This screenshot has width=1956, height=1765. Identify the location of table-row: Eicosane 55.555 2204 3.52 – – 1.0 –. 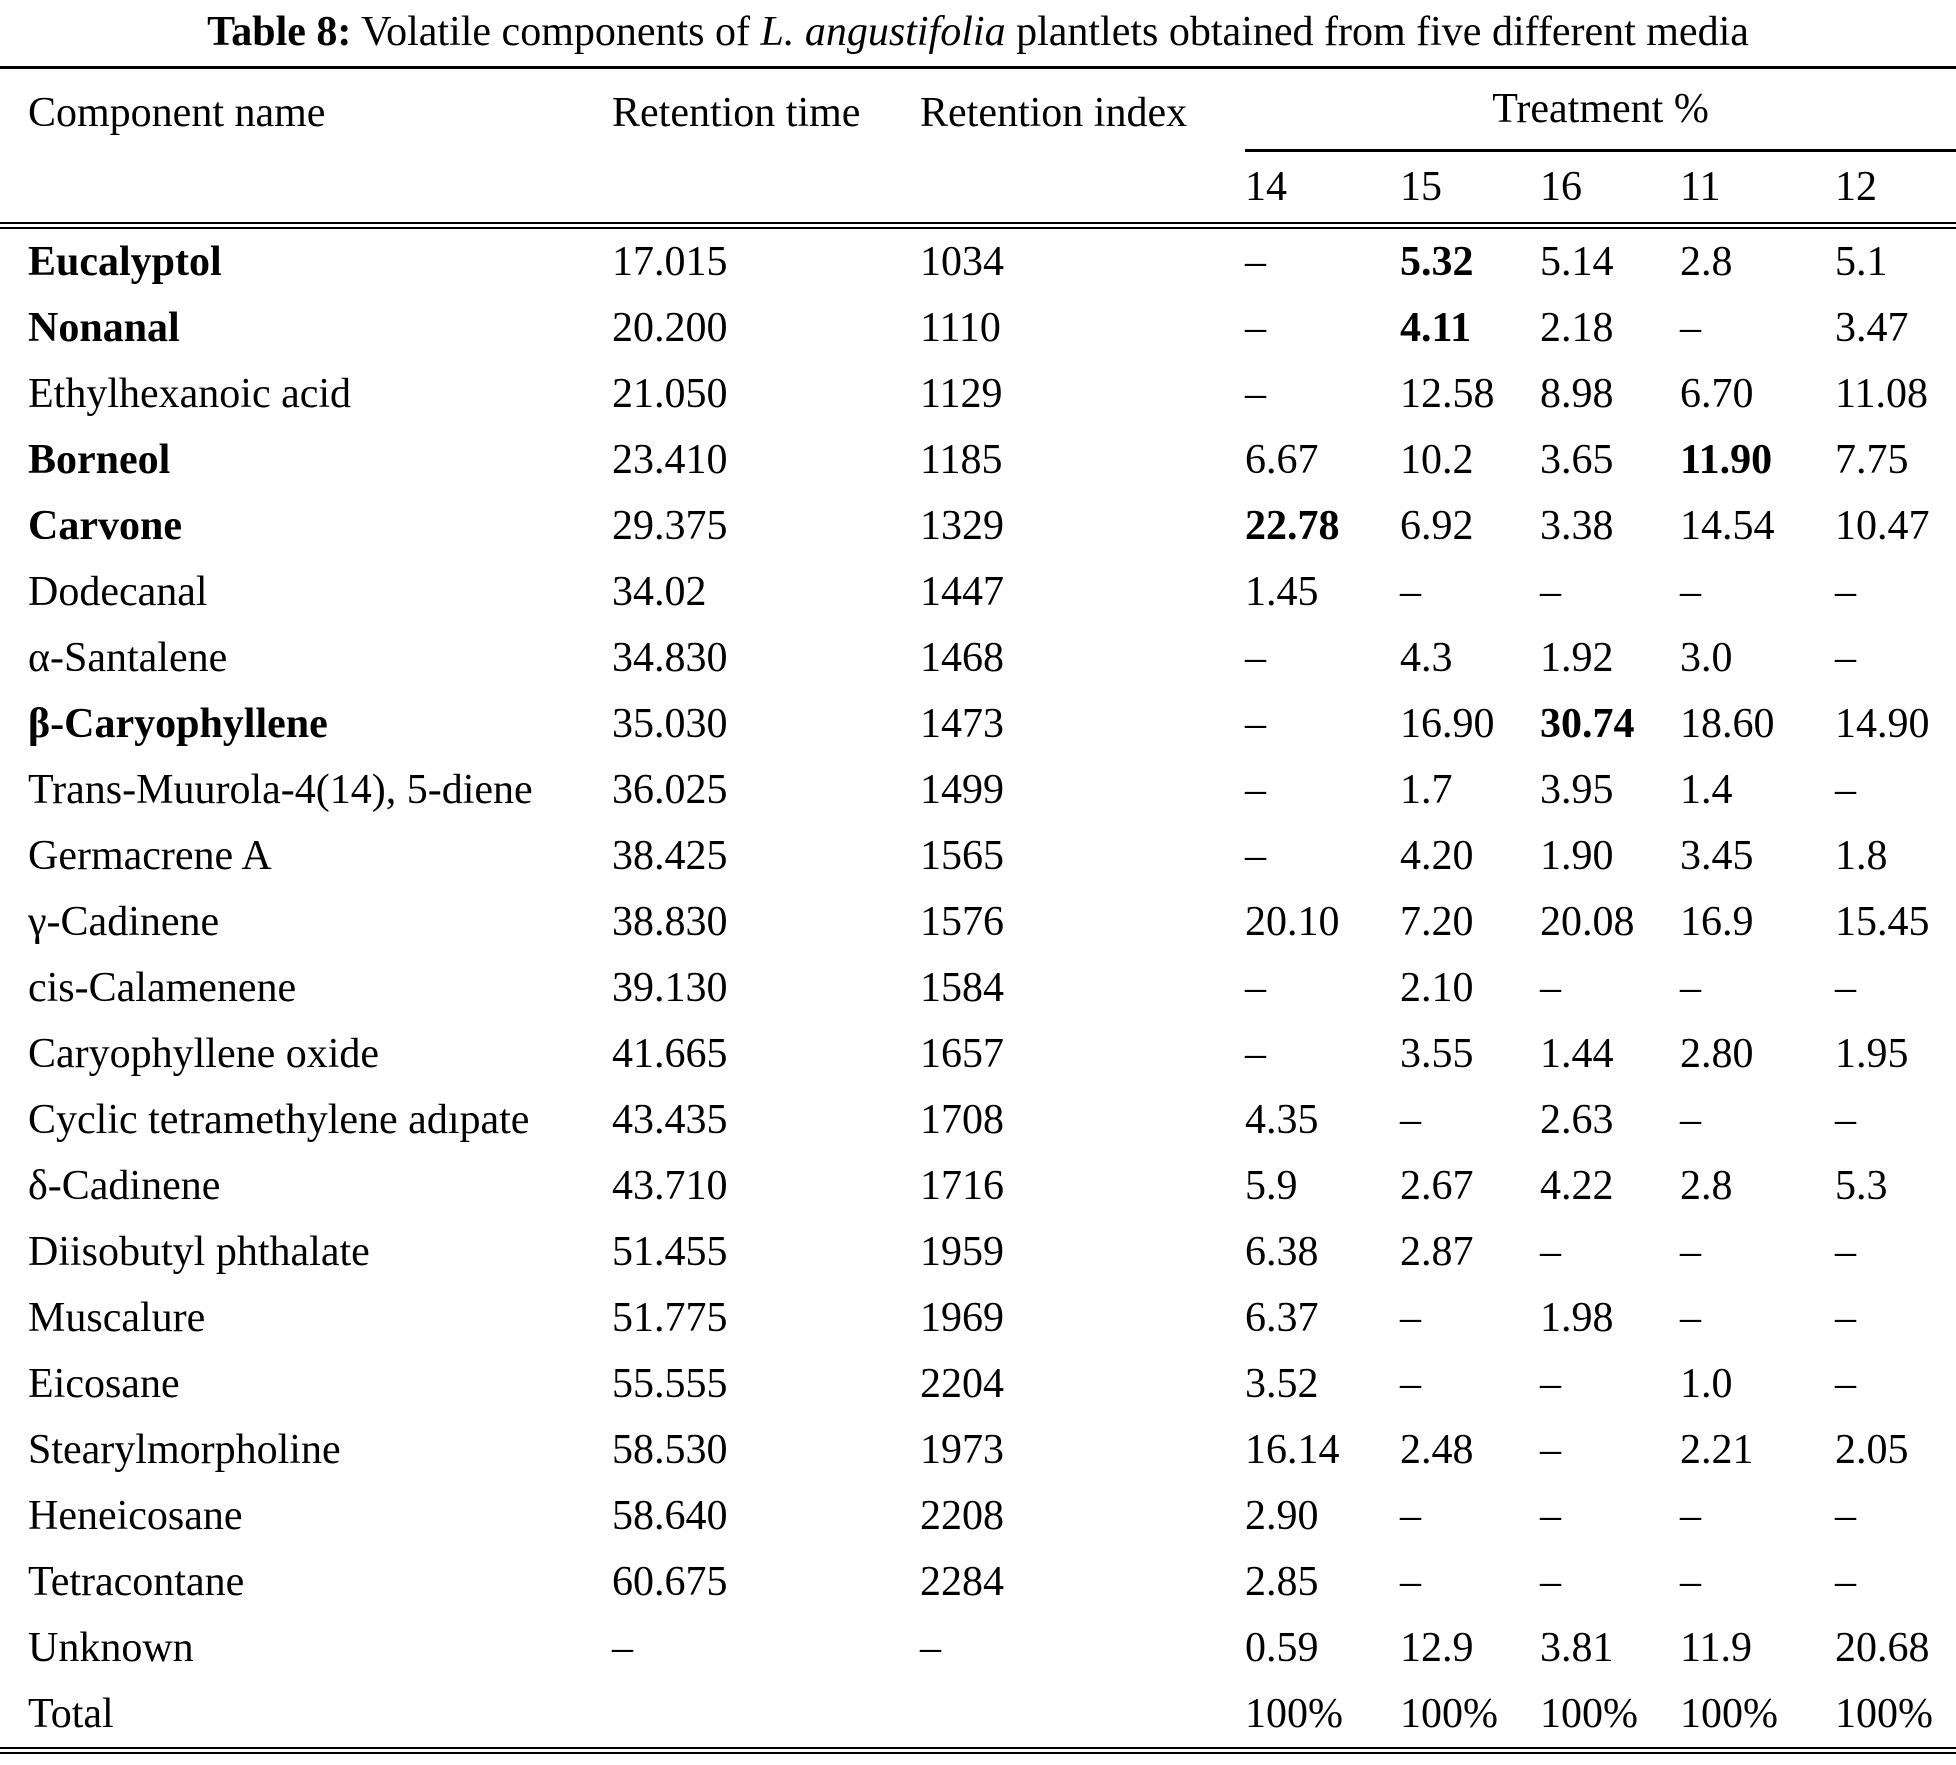
(978, 1384).